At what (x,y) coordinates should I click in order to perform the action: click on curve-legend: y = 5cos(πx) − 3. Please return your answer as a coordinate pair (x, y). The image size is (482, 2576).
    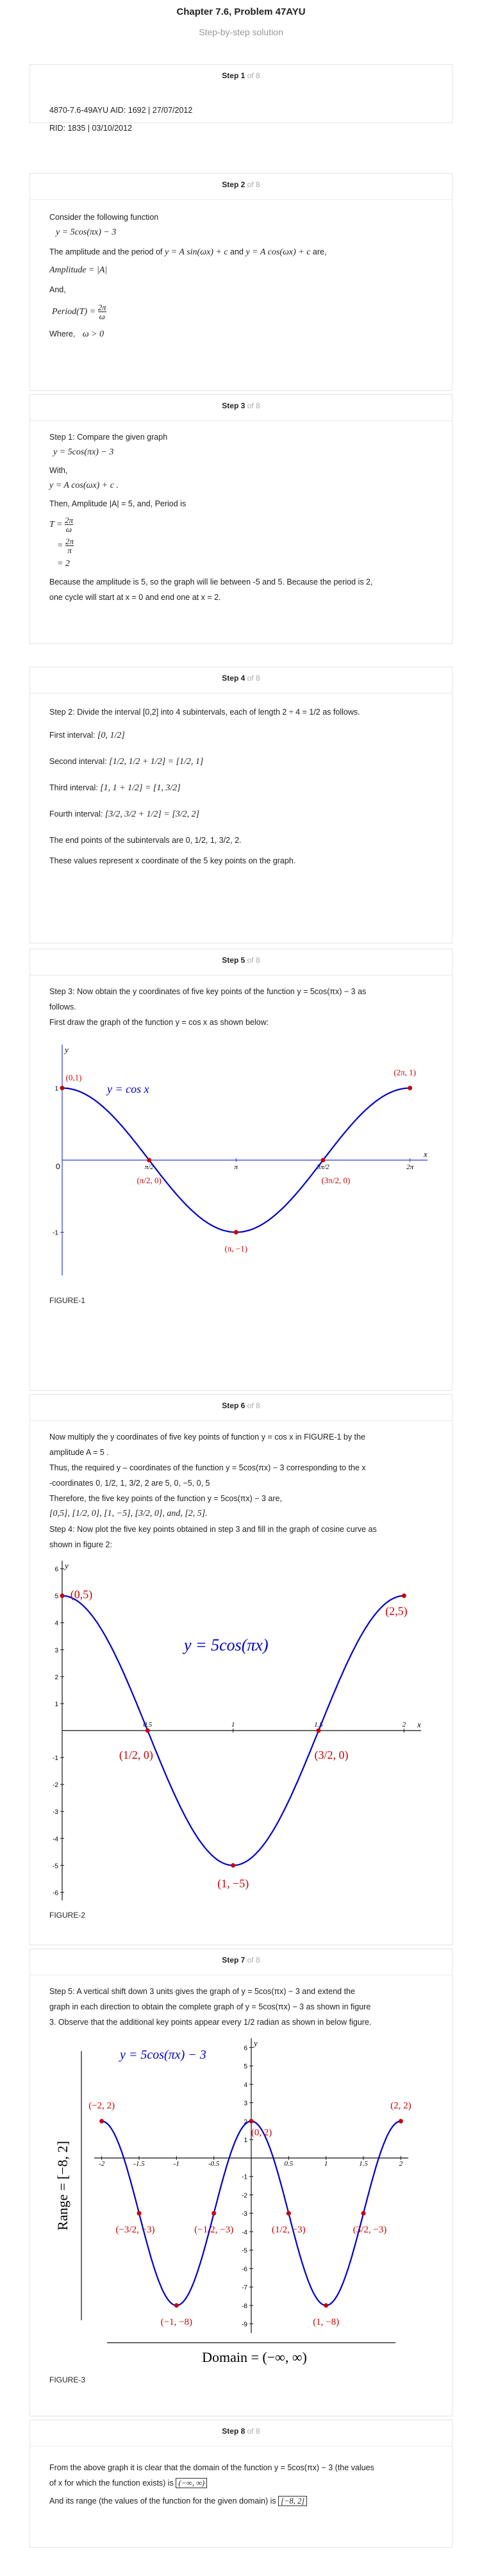
    Looking at the image, I should click on (162, 2055).